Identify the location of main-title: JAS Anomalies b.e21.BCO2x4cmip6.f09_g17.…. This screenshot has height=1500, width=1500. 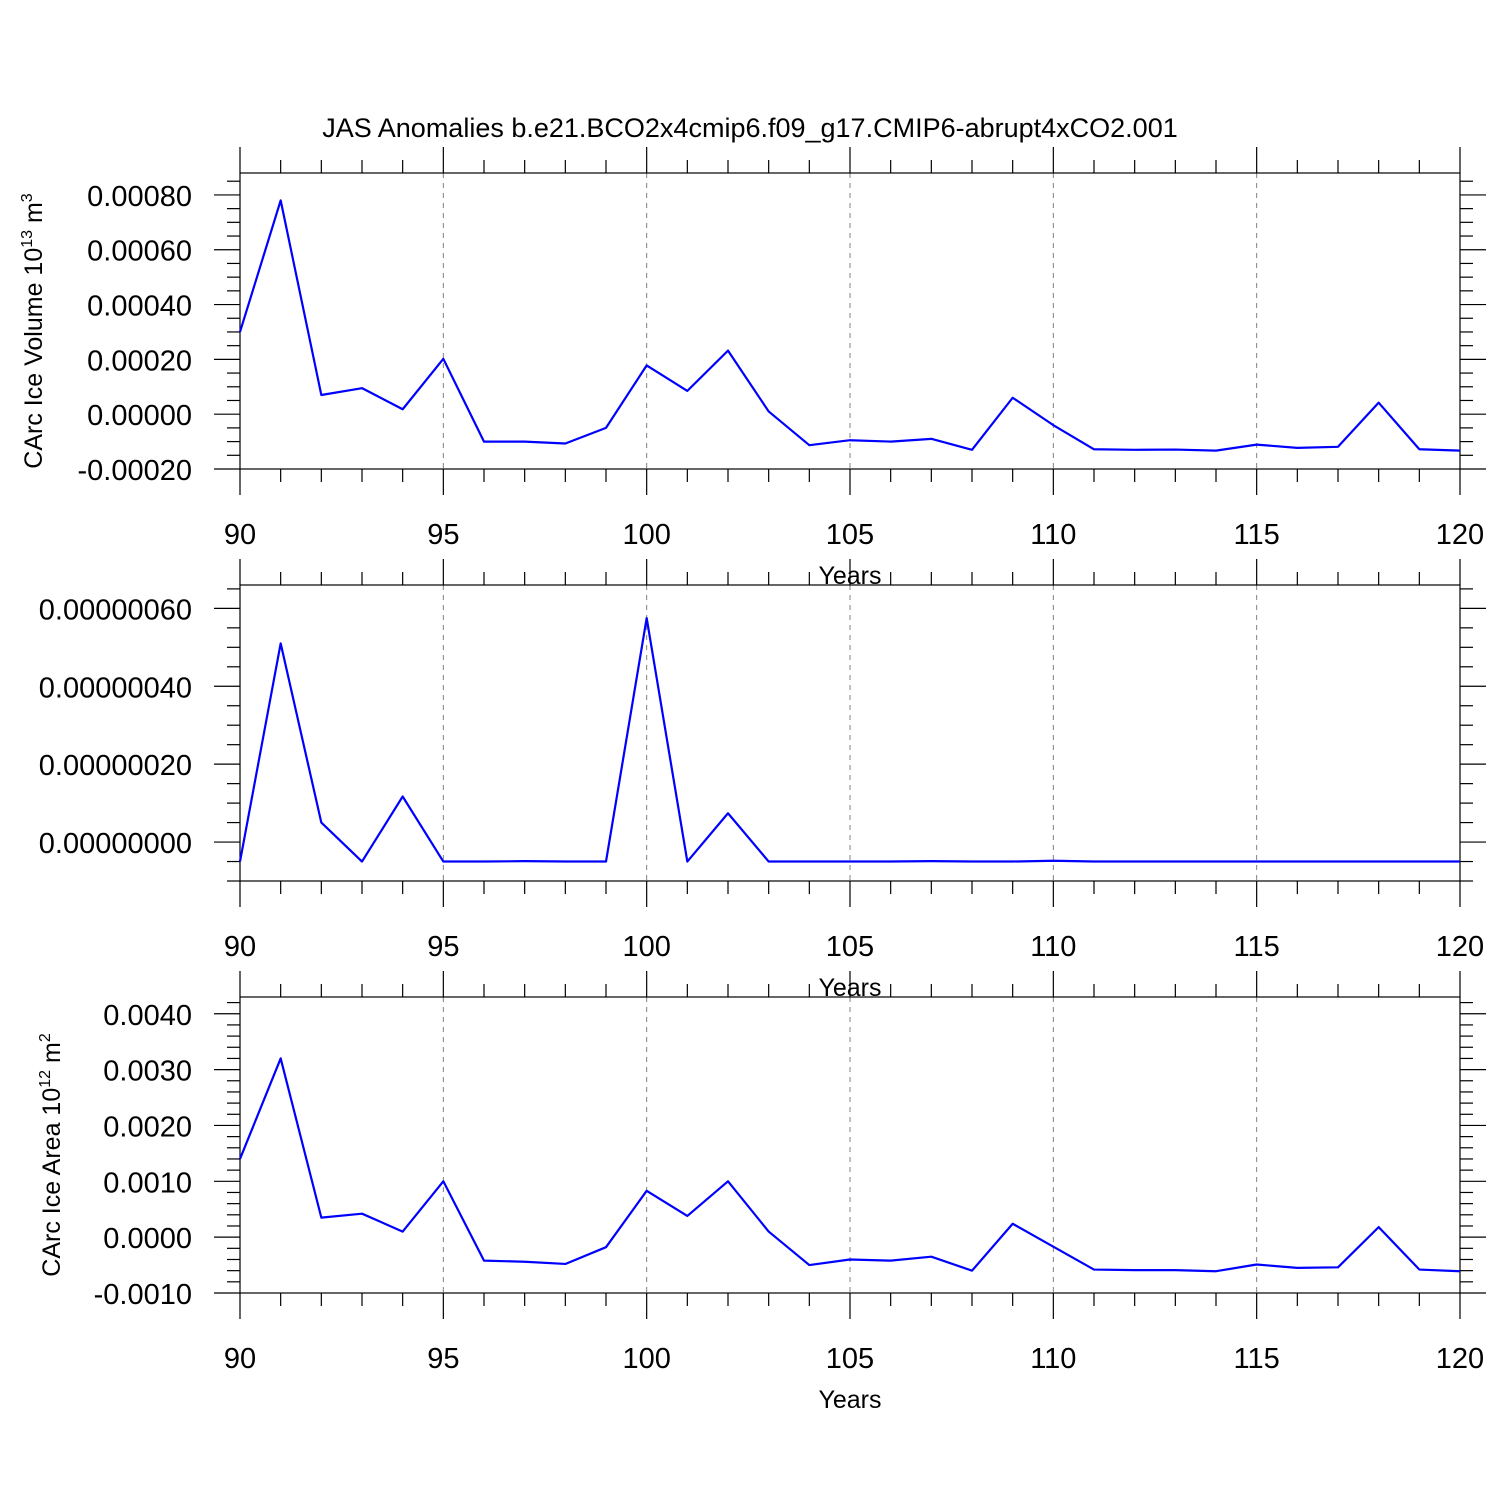
(749, 128).